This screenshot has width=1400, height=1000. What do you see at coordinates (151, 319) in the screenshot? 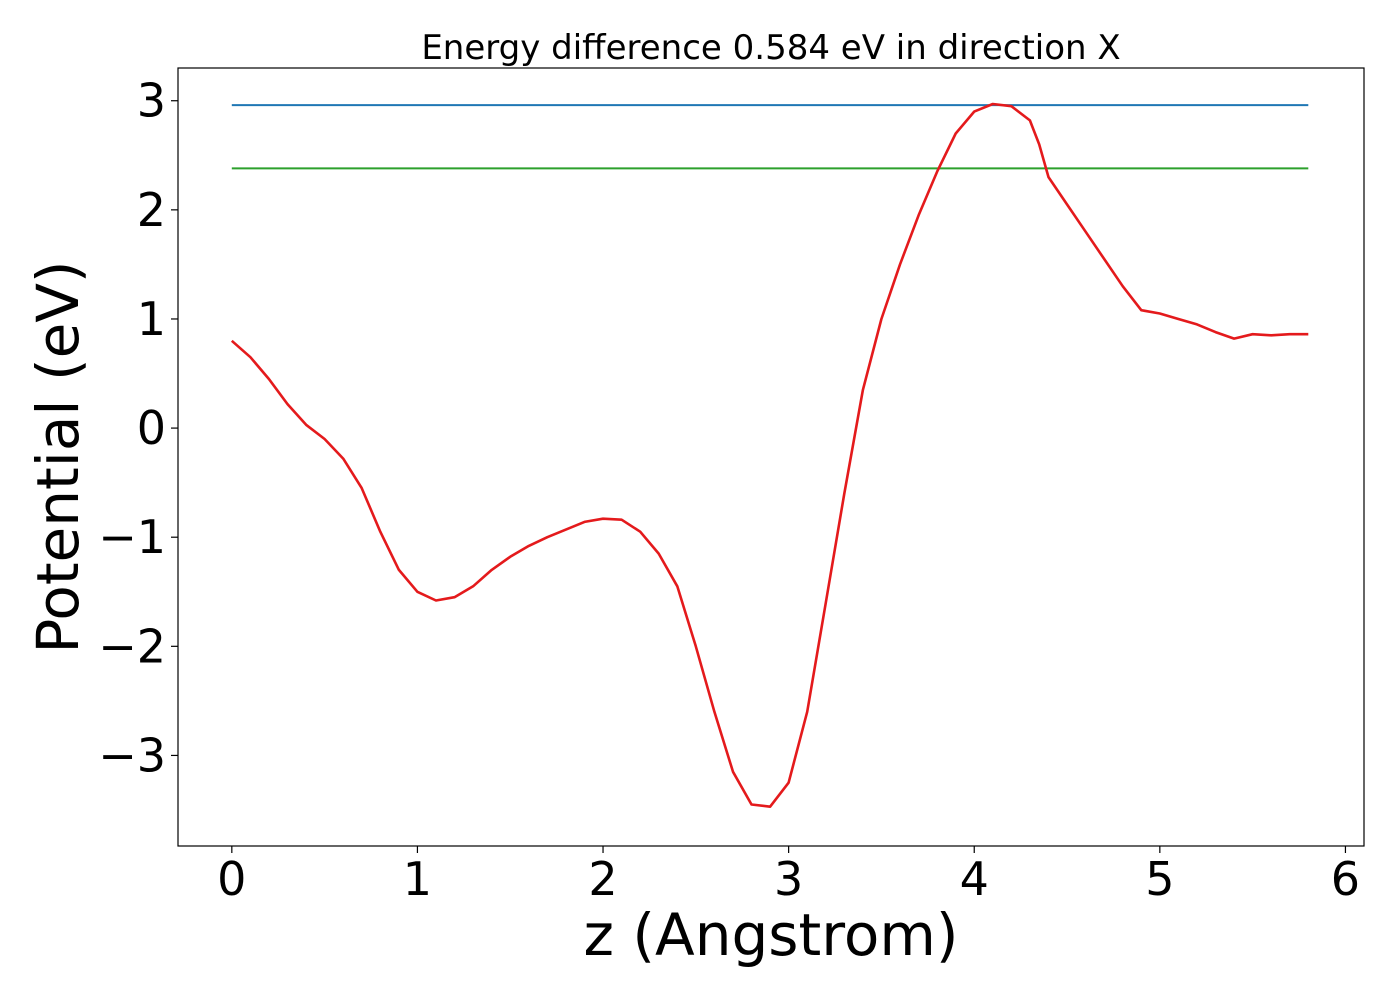
I see `y-tick-label: 1` at bounding box center [151, 319].